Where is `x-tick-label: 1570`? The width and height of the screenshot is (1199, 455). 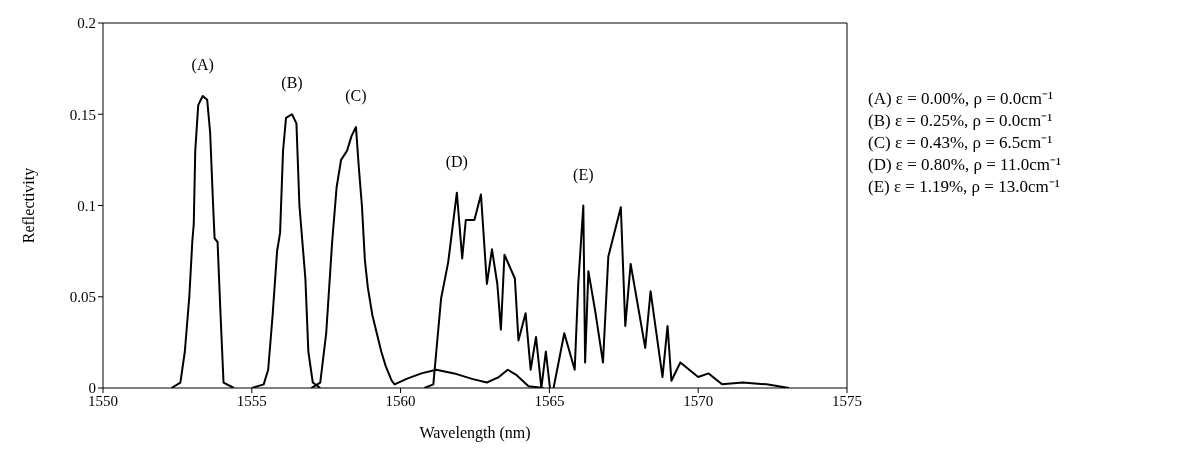
x-tick-label: 1570 is located at coordinates (698, 400).